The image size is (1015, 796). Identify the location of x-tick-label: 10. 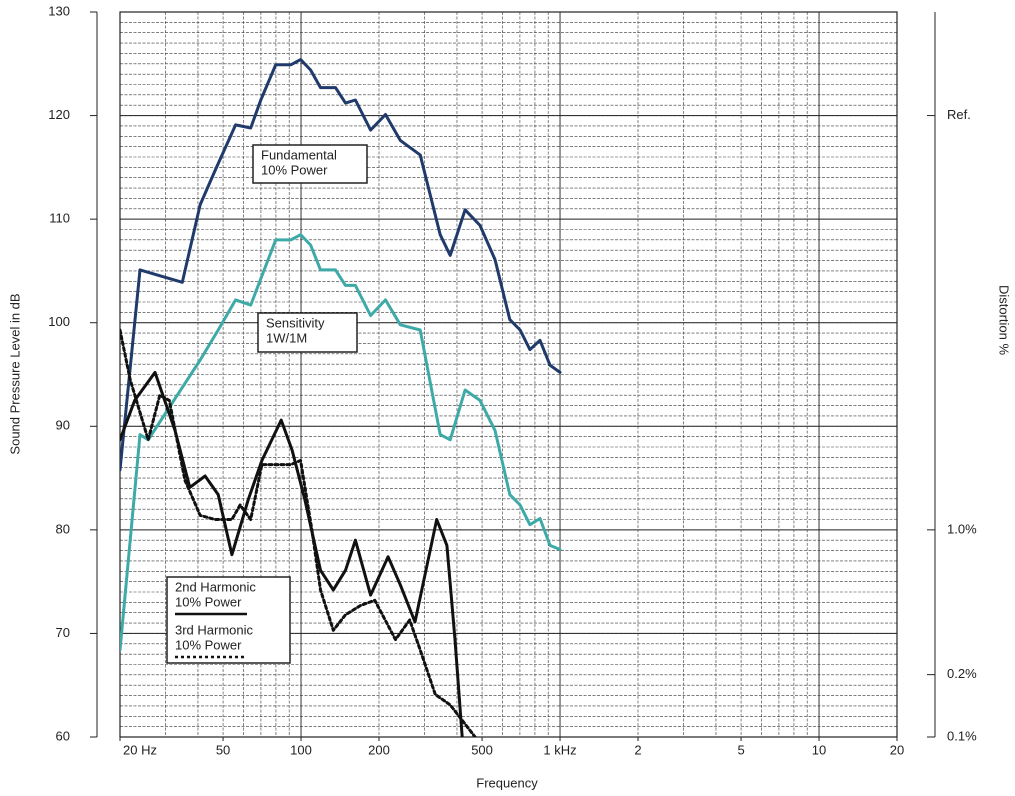
(819, 749).